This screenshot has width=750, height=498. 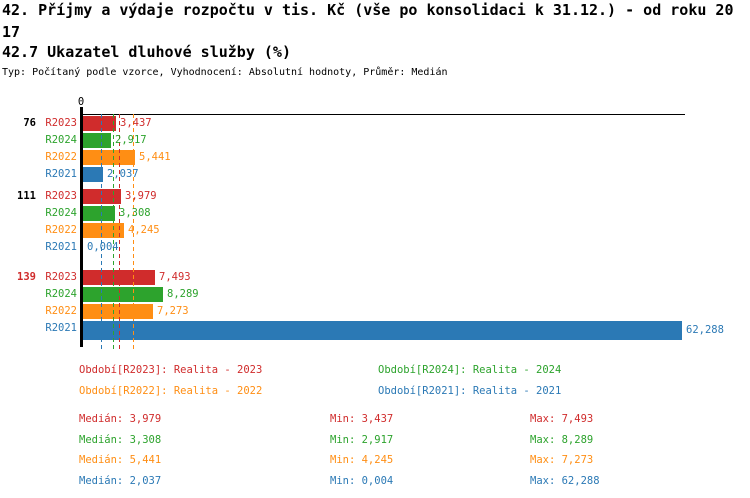 What do you see at coordinates (29, 123) in the screenshot?
I see `group-label: 76` at bounding box center [29, 123].